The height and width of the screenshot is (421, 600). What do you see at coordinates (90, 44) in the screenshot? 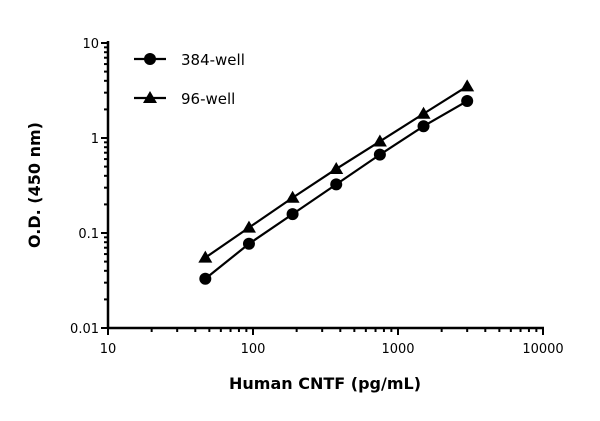
I see `y-tick-label: 10` at bounding box center [90, 44].